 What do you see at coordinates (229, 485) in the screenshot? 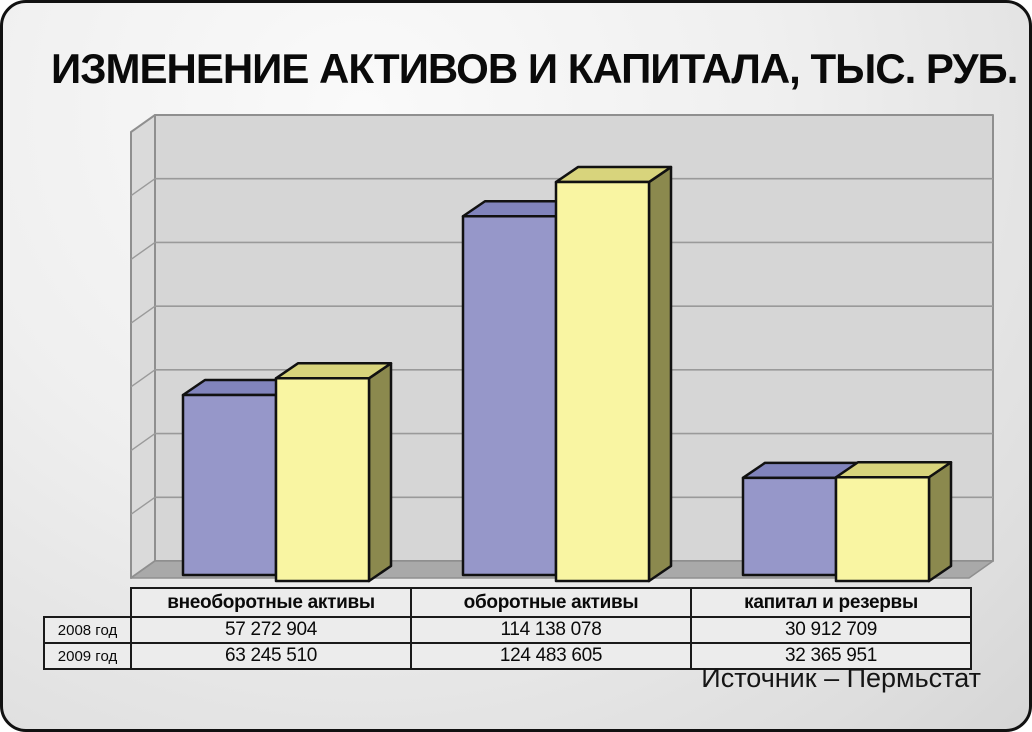
I see `bar-2008-cat0-front` at bounding box center [229, 485].